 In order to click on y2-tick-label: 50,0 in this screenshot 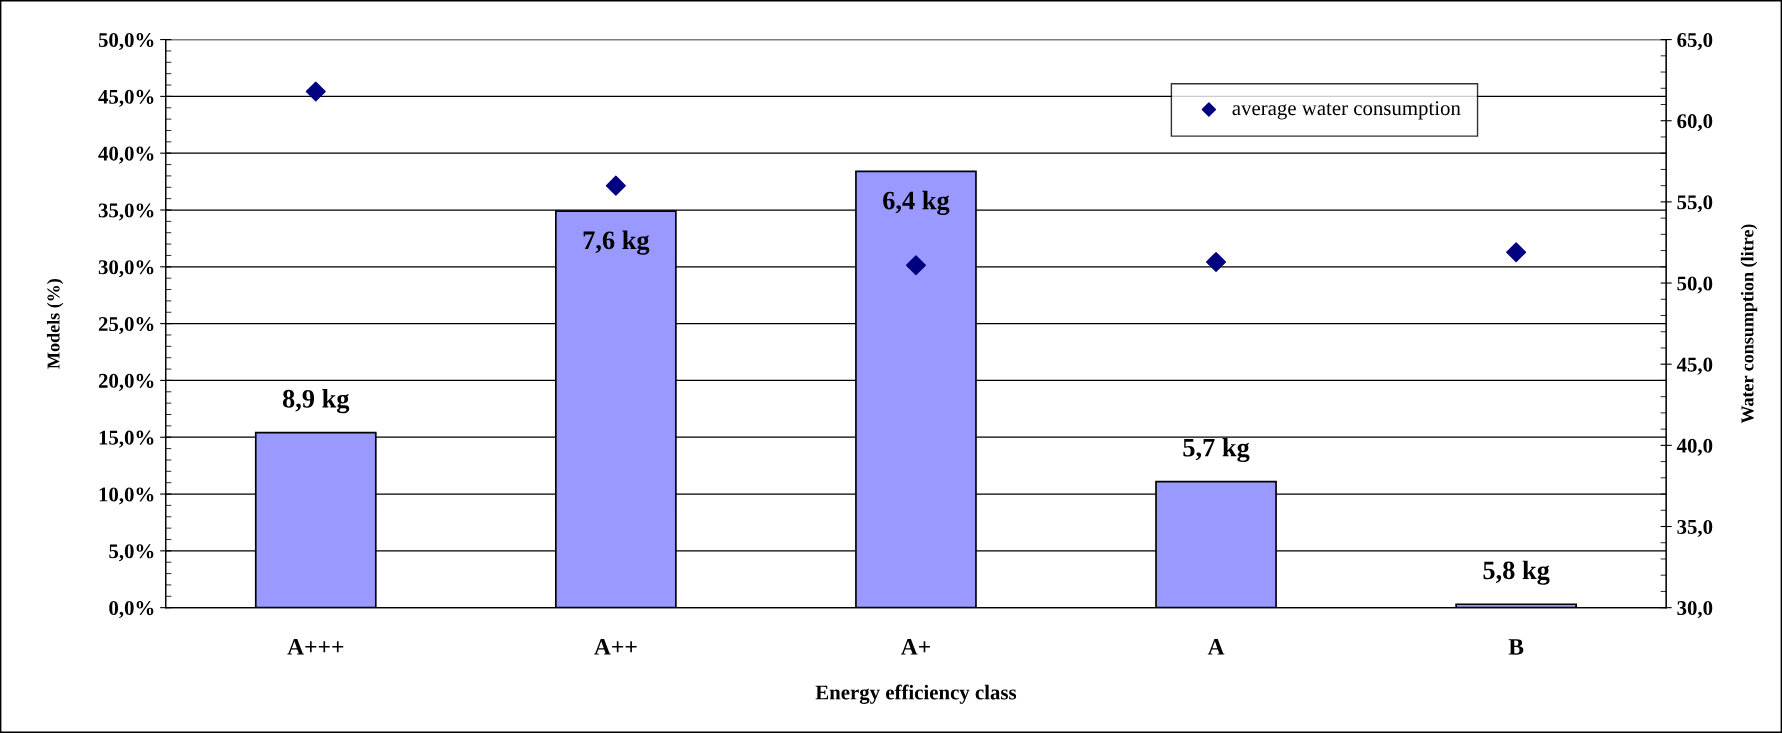, I will do `click(1695, 285)`.